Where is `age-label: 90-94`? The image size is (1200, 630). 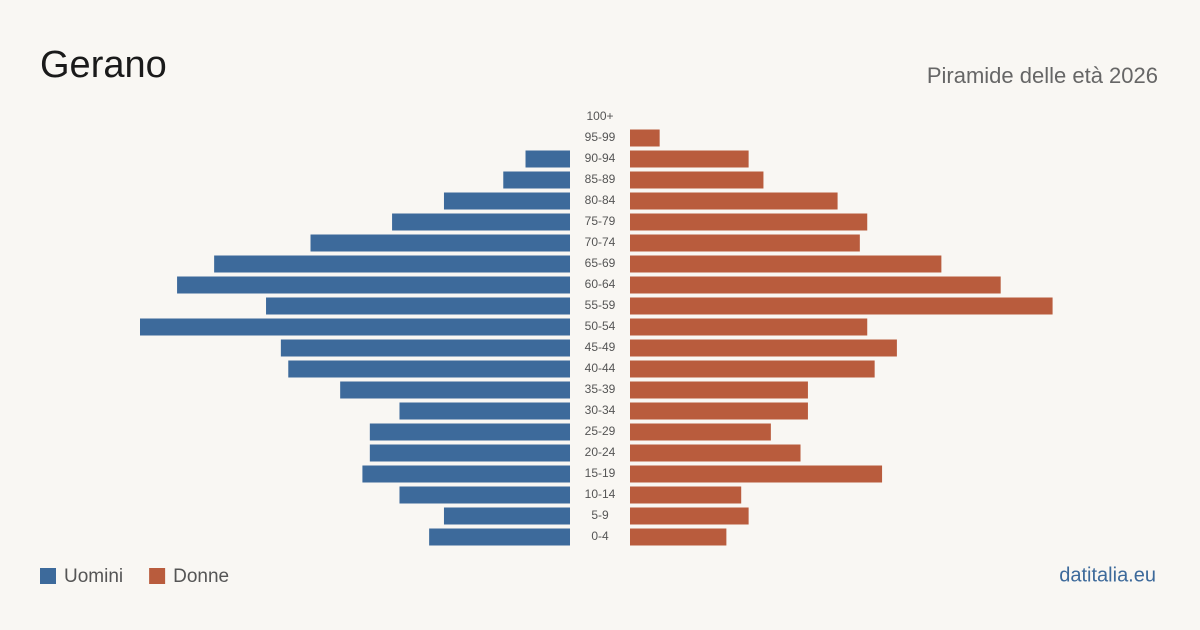 age-label: 90-94 is located at coordinates (600, 158).